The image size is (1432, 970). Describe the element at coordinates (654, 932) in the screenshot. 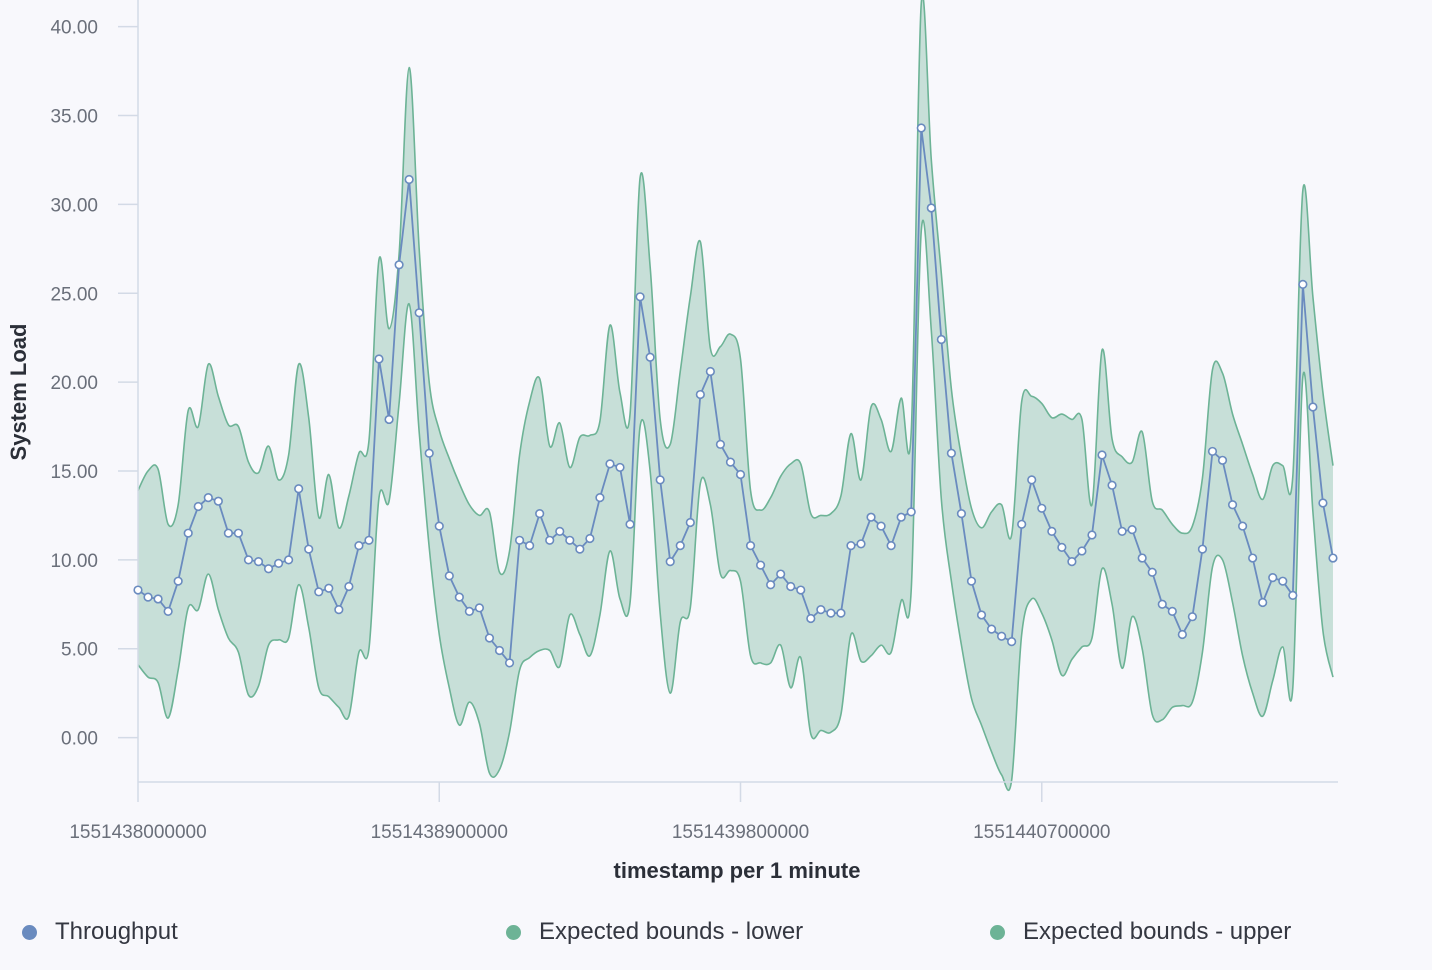

I see `legend-item-bounds-lower: Expected bounds - lower` at that location.